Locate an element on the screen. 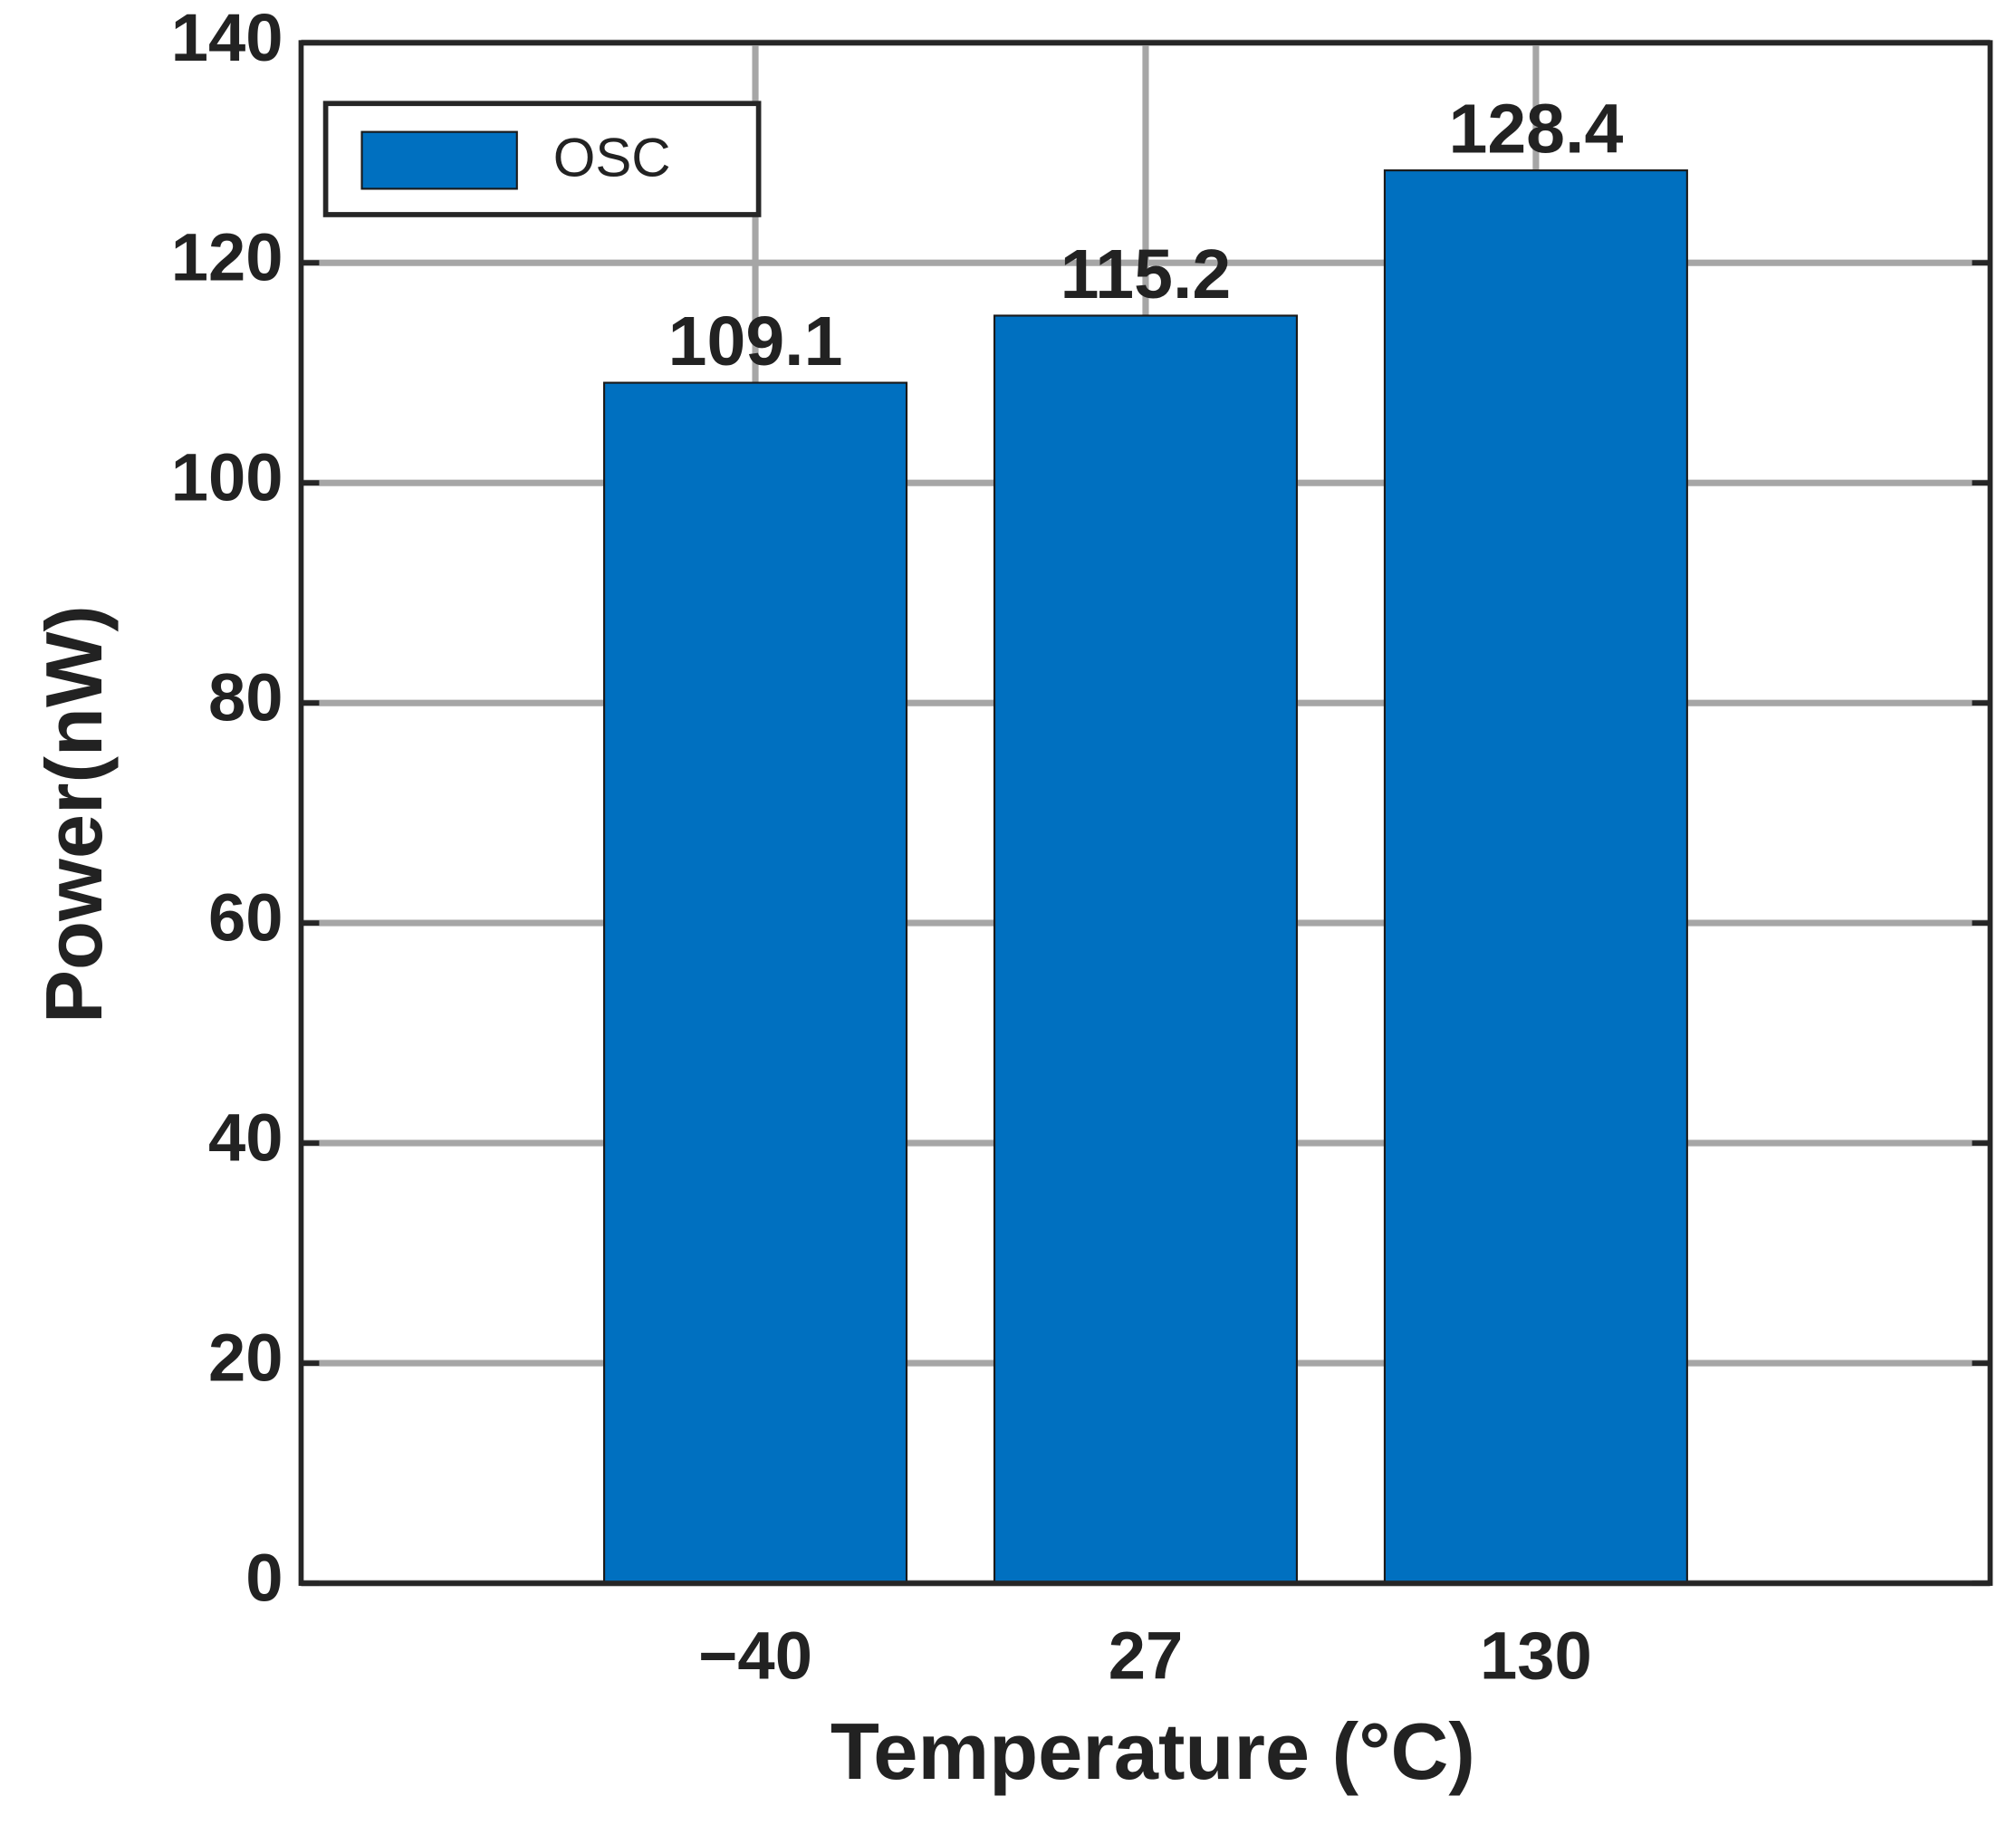 The width and height of the screenshot is (2016, 1825). legend-swatch is located at coordinates (439, 160).